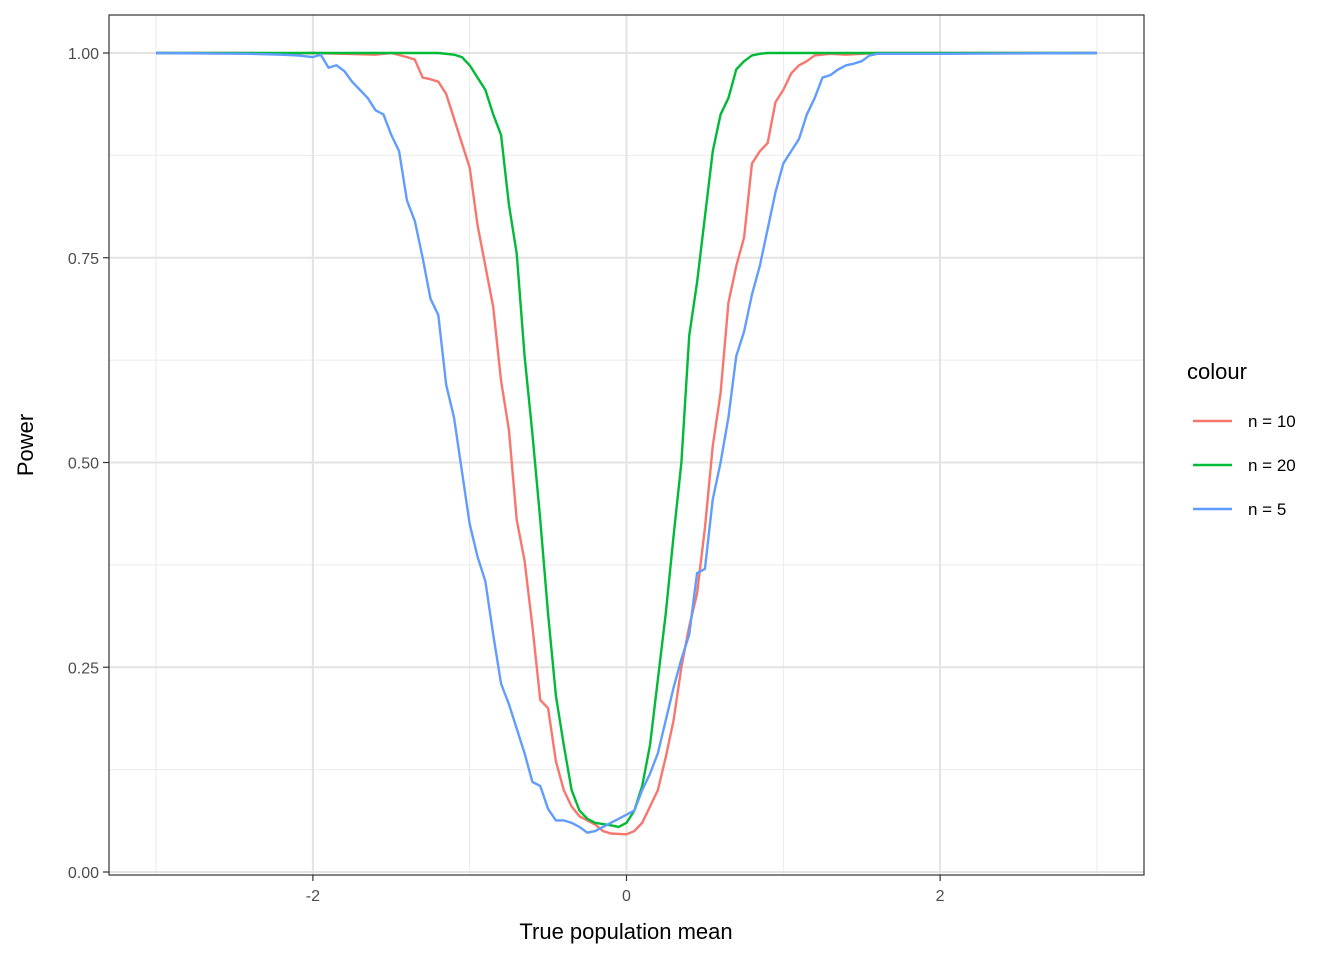  I want to click on x-tick-label: 0, so click(626, 896).